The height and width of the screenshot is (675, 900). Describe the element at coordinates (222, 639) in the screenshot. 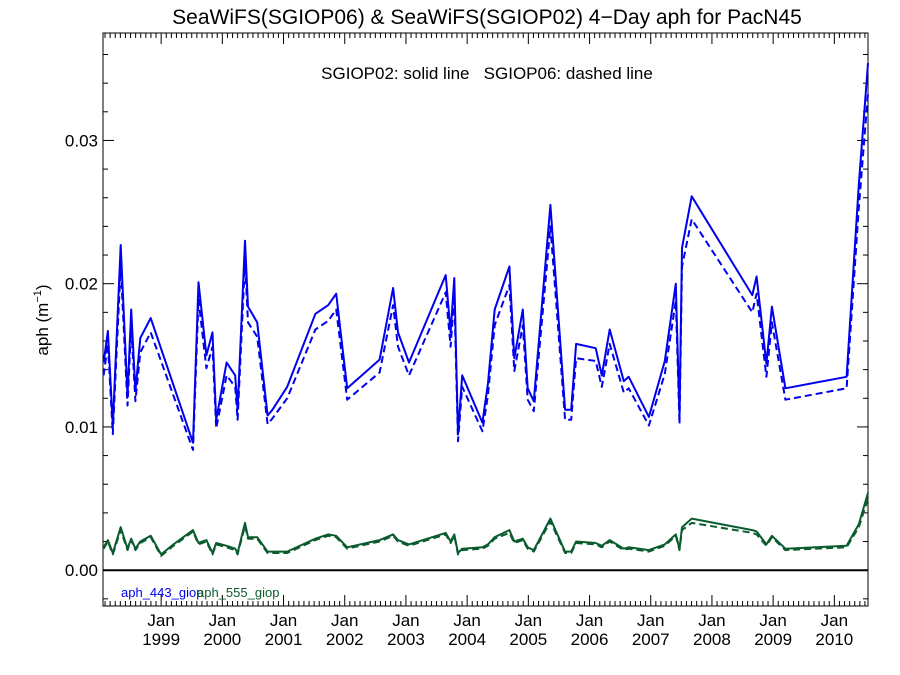

I see `x-tick-year-label: 2000` at that location.